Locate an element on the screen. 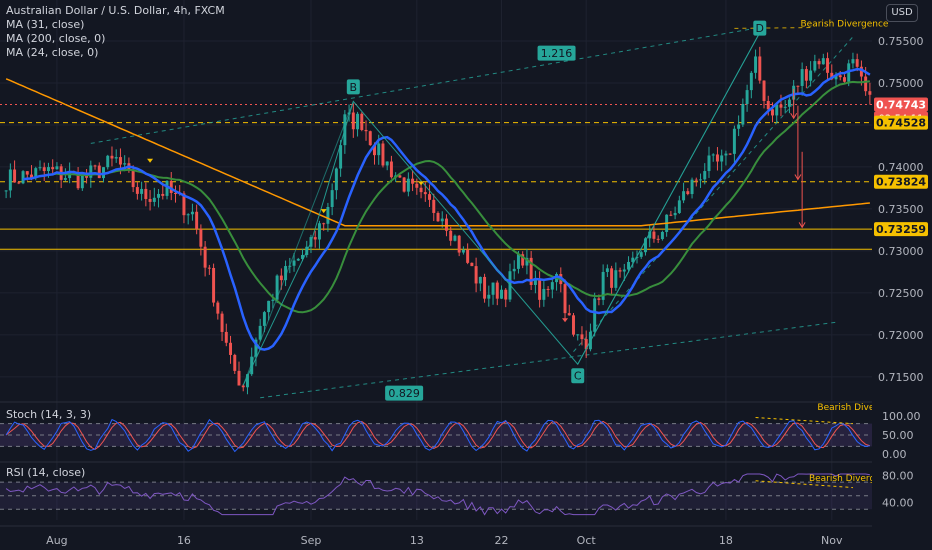 This screenshot has width=932, height=550. ma200-label: MA (200, close, 0) is located at coordinates (56, 38).